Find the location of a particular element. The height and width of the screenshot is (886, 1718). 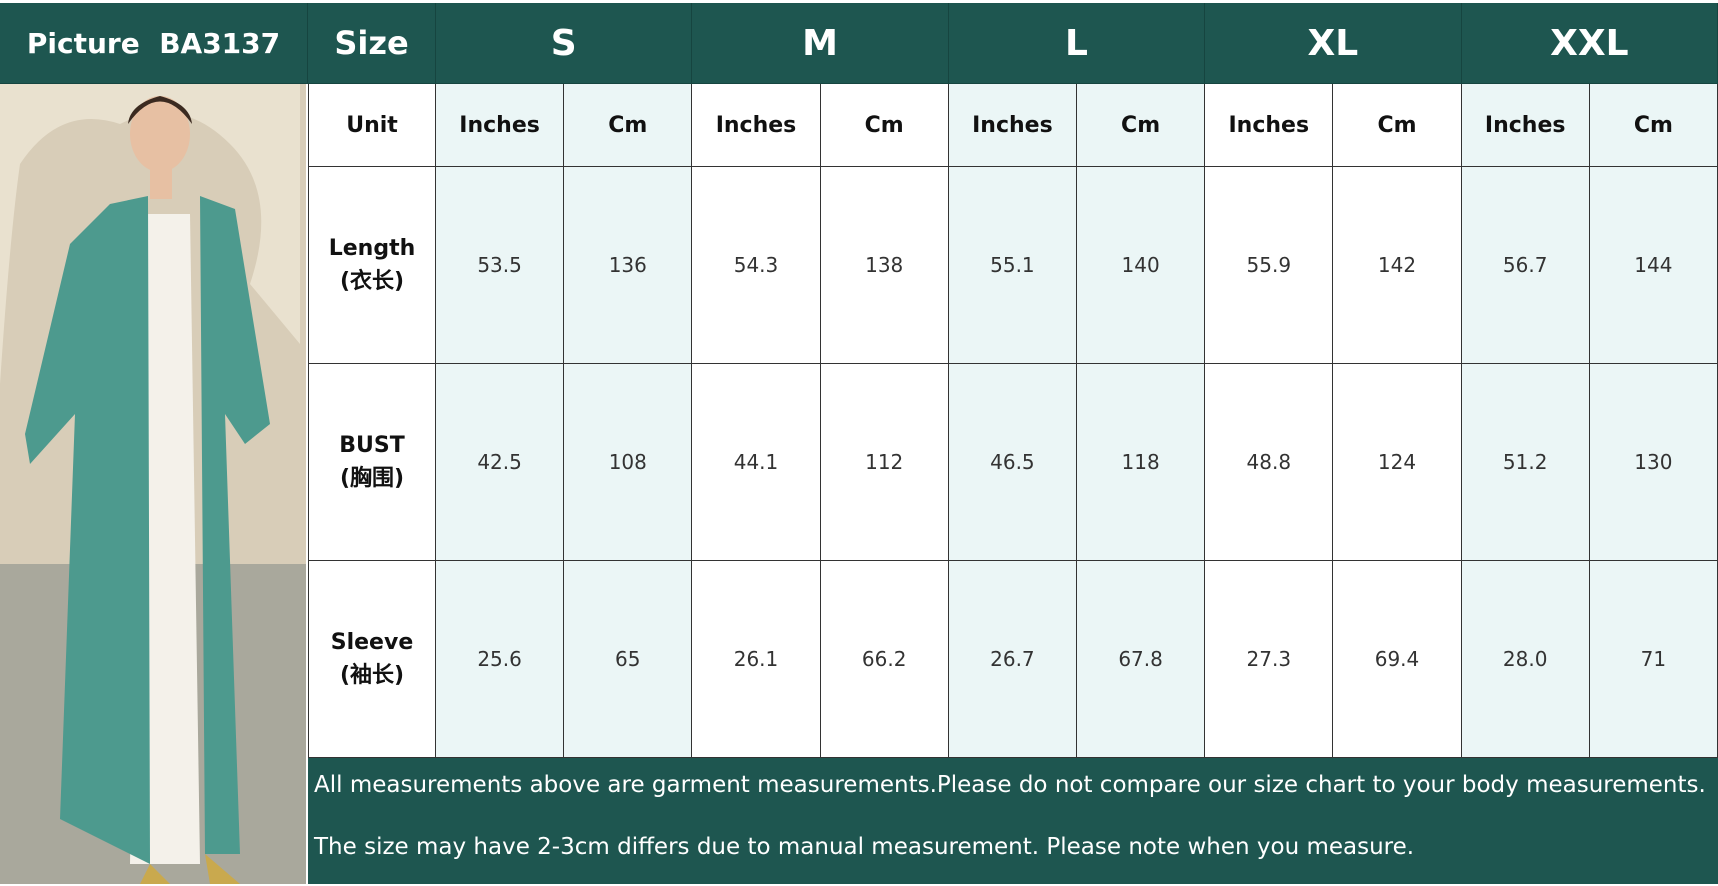

measurement: 42.5 is located at coordinates (500, 462).